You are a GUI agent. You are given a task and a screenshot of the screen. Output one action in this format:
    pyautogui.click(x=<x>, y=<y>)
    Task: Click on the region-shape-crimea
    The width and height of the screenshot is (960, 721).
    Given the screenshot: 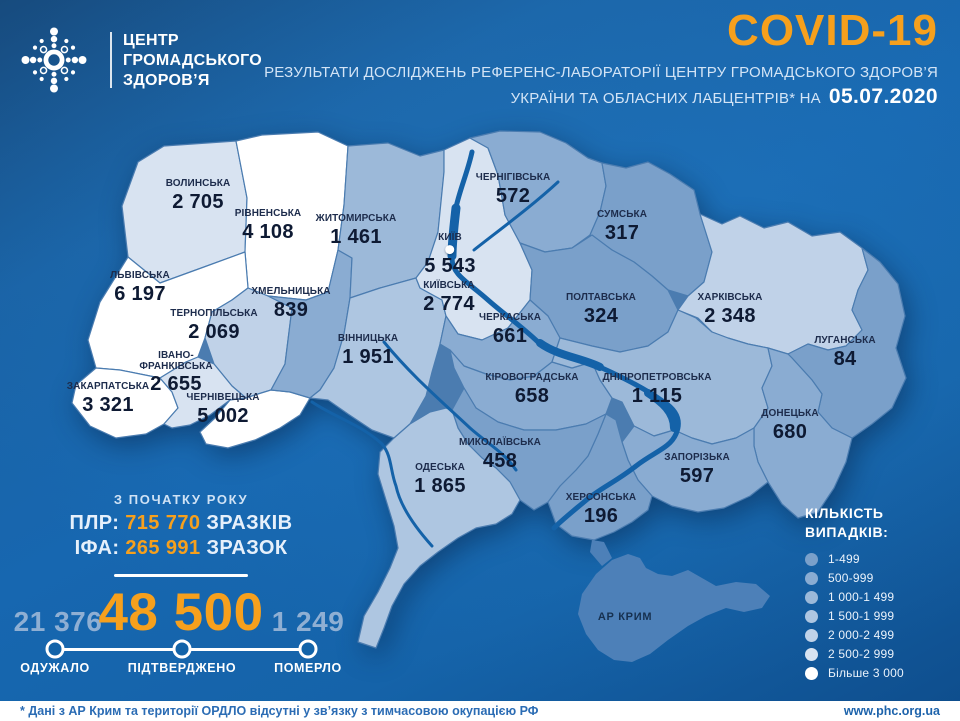 What is the action you would take?
    pyautogui.click(x=674, y=608)
    